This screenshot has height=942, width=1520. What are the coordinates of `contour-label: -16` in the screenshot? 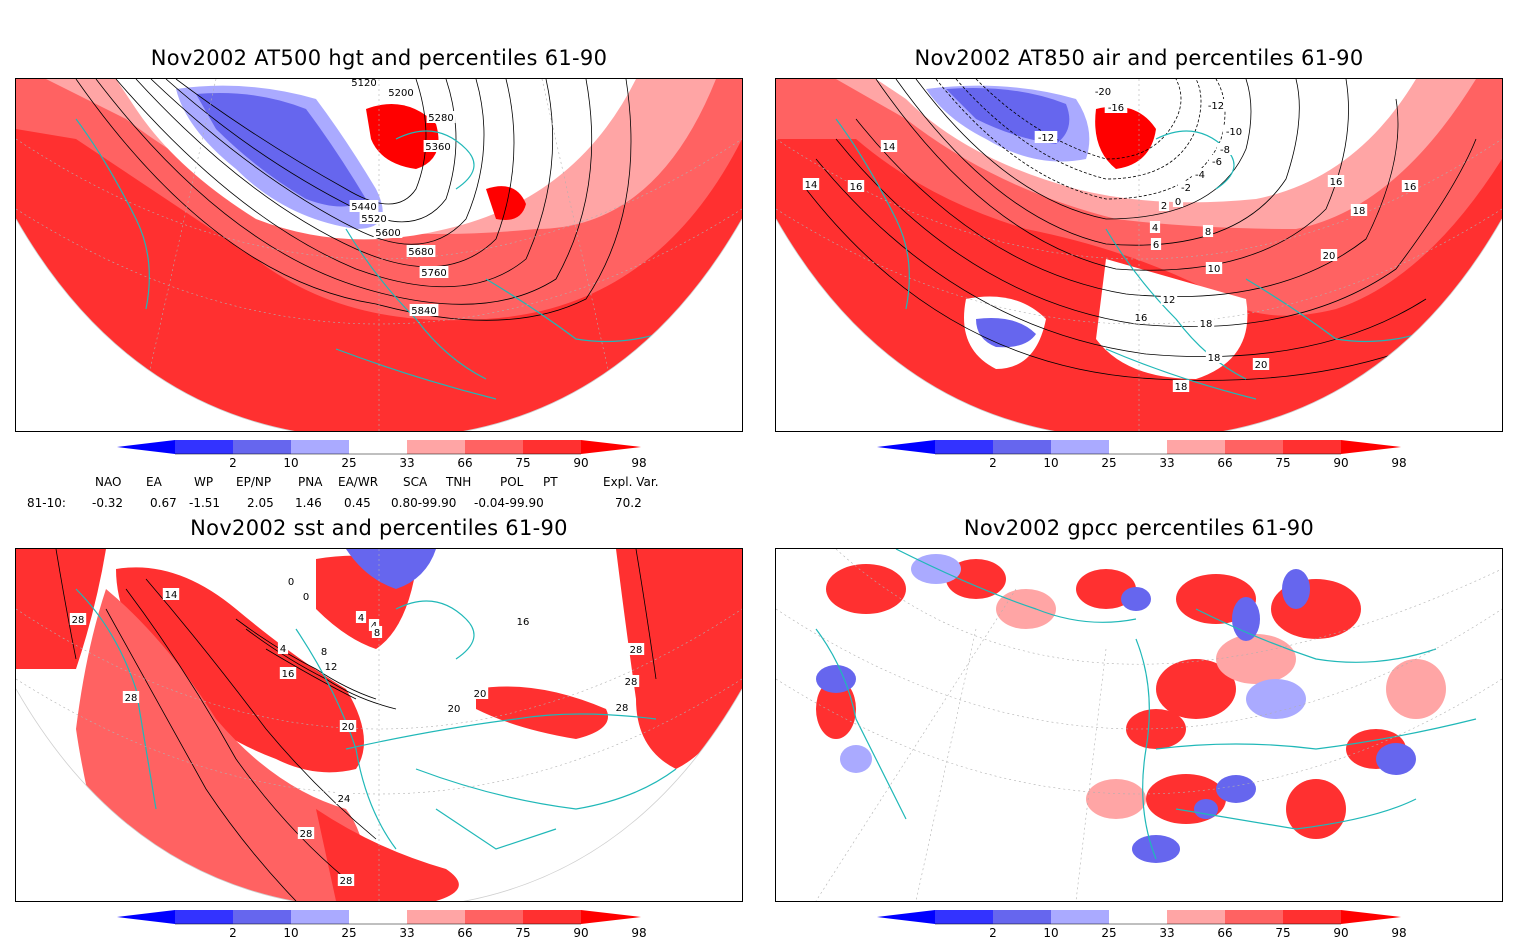 It's located at (1116, 108).